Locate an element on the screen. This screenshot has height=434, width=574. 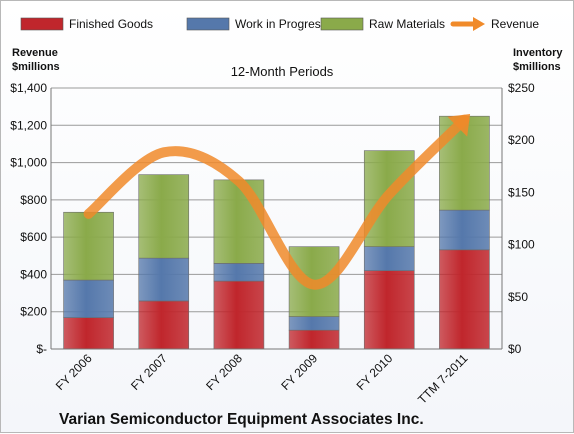
legend-item-work-in-progress: Work in Progress is located at coordinates (256, 24).